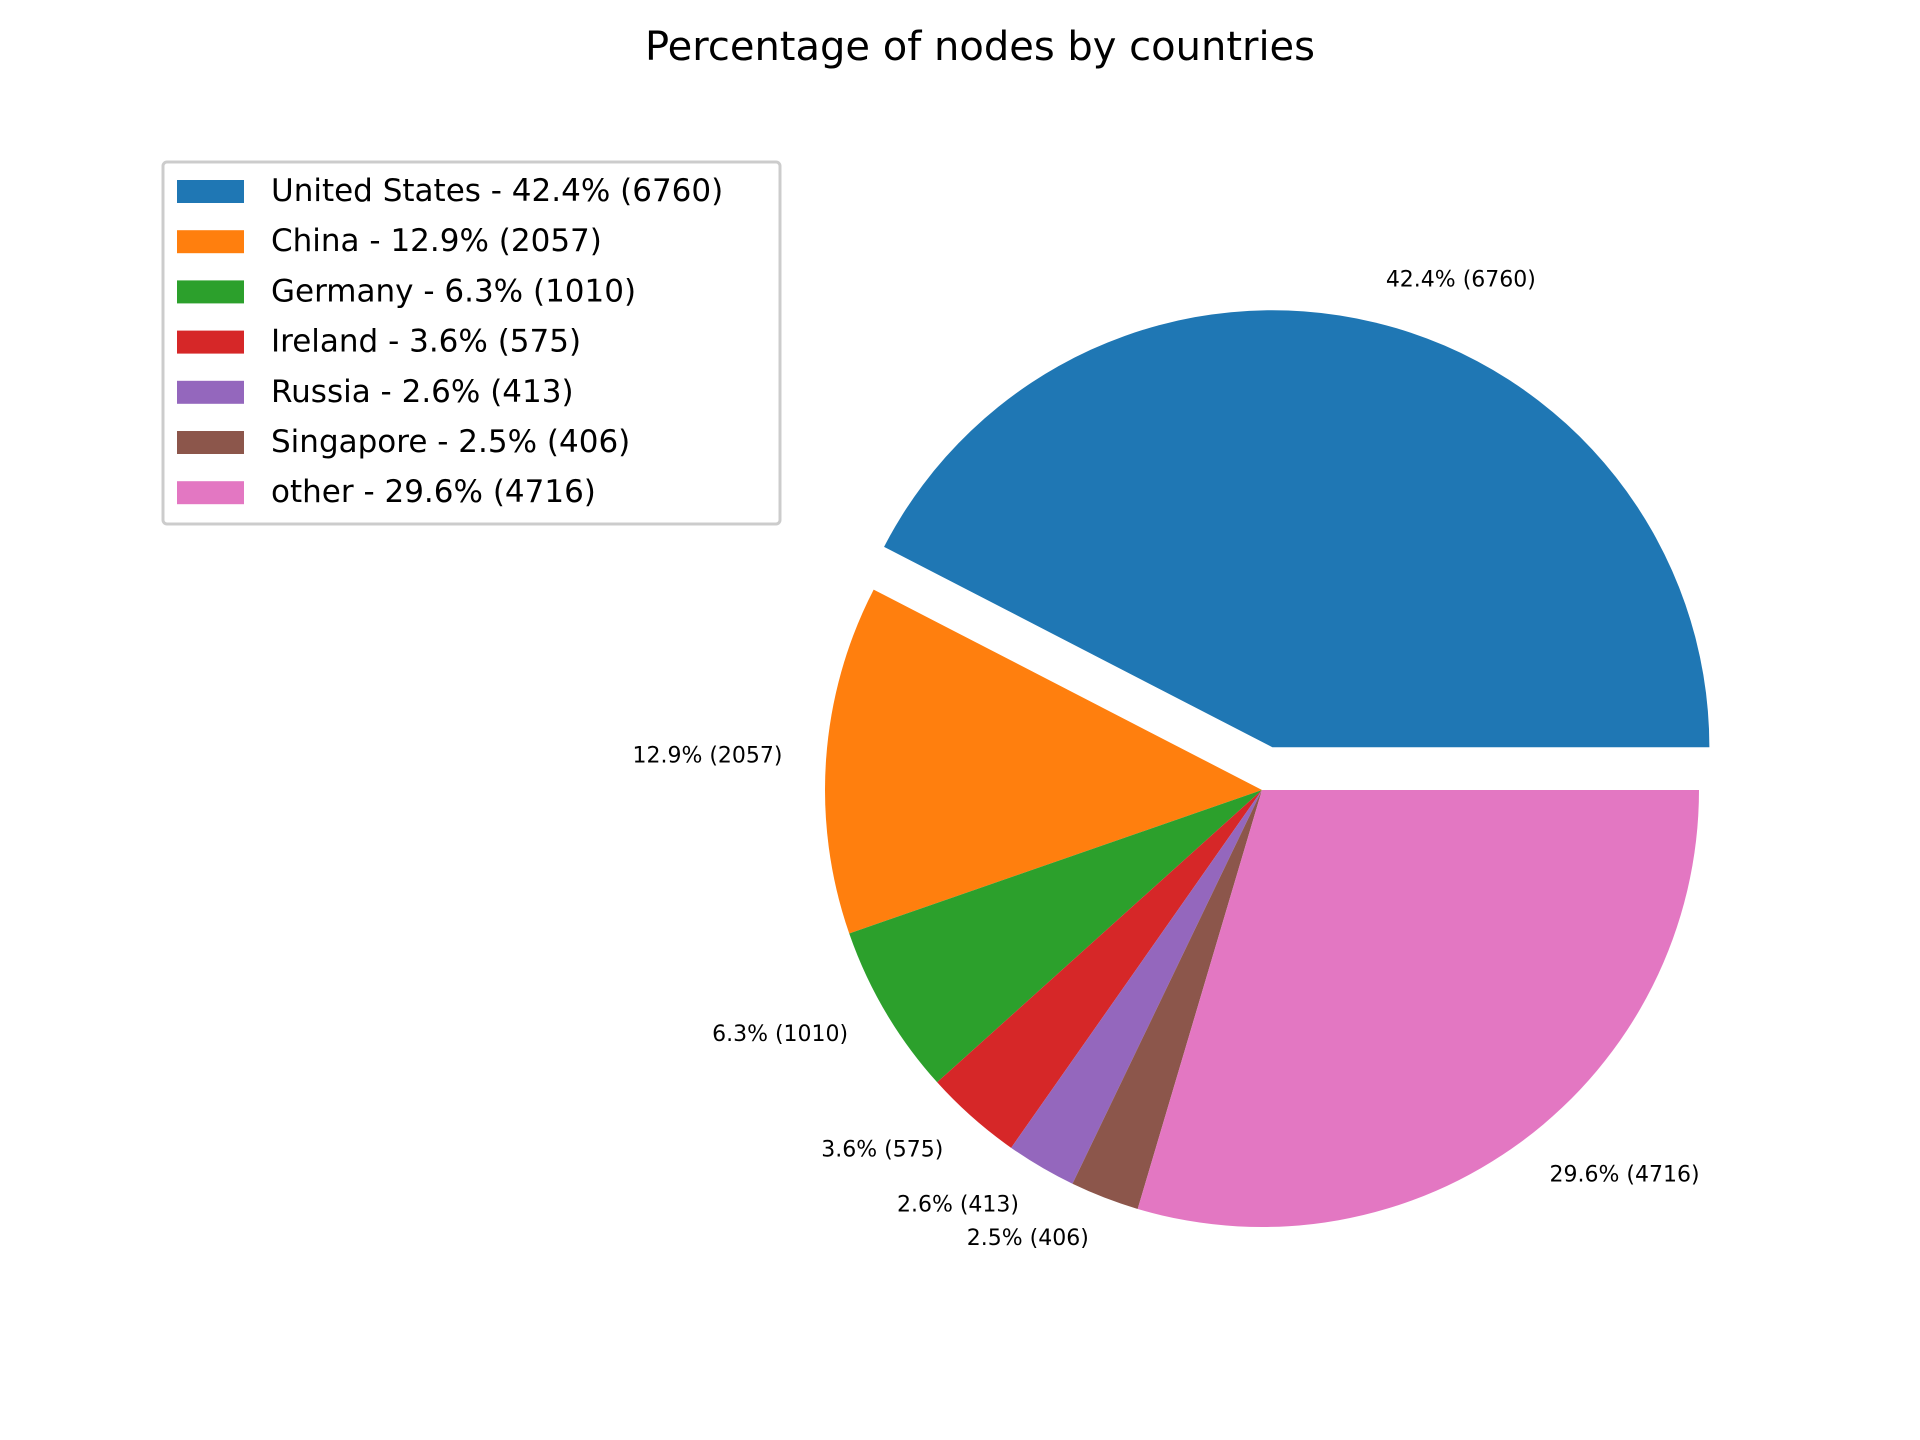  Describe the element at coordinates (1625, 1175) in the screenshot. I see `data-label-other: 29.6% (4716)` at that location.